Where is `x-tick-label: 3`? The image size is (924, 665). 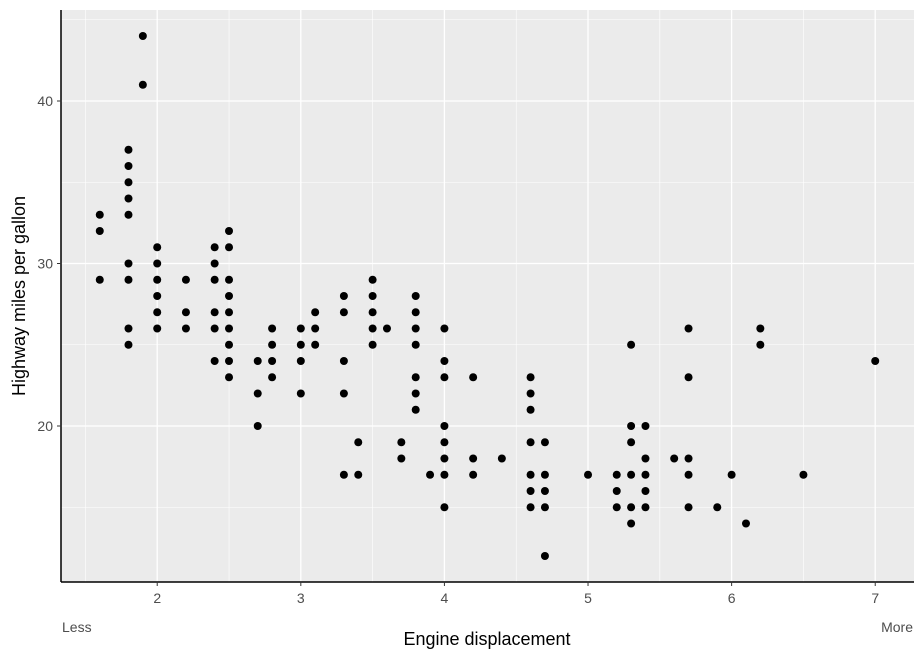
x-tick-label: 3 is located at coordinates (301, 598).